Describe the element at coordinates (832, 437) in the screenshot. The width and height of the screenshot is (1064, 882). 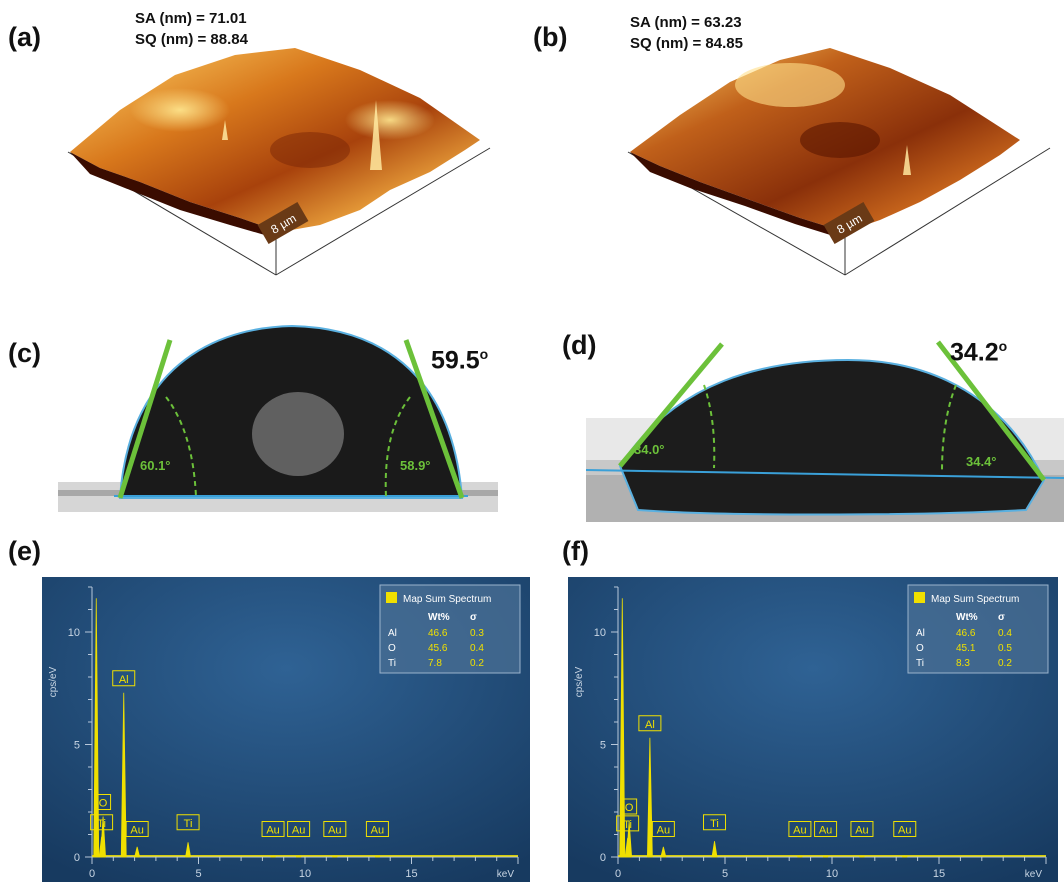
I see `droplet-d` at that location.